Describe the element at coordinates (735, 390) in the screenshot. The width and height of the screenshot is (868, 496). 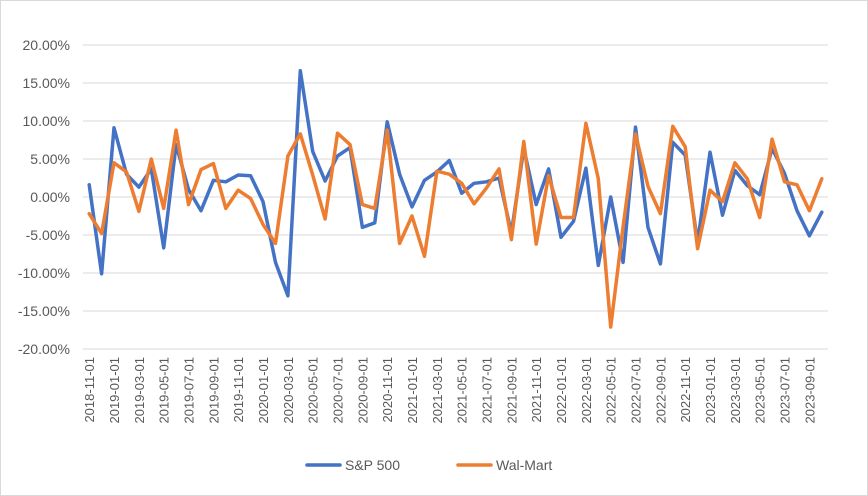
I see `x-tick-label: 2023-03-01` at that location.